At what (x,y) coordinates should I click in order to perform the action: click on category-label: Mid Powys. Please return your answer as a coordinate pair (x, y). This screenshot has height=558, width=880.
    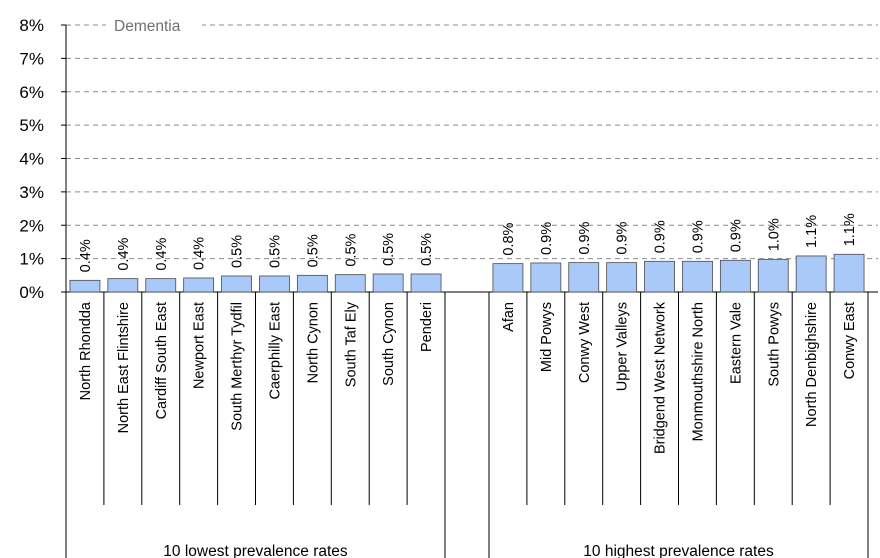
    Looking at the image, I should click on (547, 337).